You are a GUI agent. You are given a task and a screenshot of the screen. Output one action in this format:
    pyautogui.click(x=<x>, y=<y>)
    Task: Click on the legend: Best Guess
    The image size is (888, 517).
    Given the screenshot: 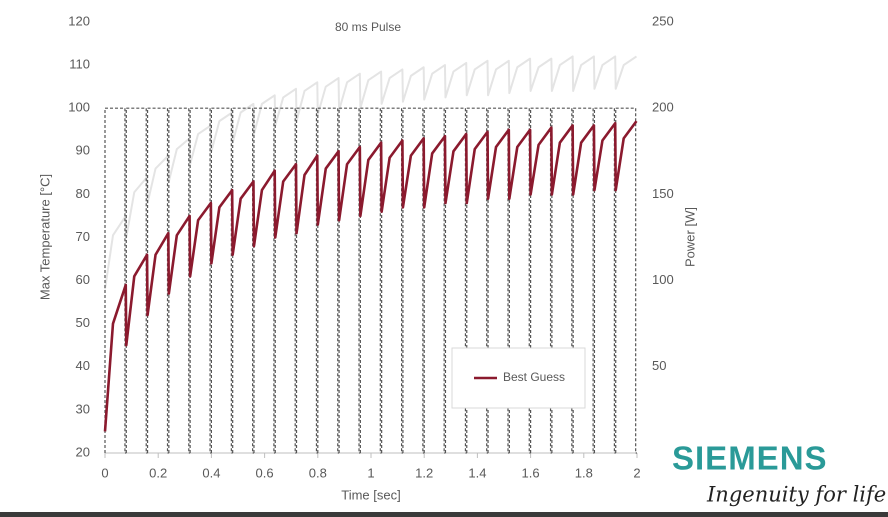 What is the action you would take?
    pyautogui.click(x=518, y=378)
    